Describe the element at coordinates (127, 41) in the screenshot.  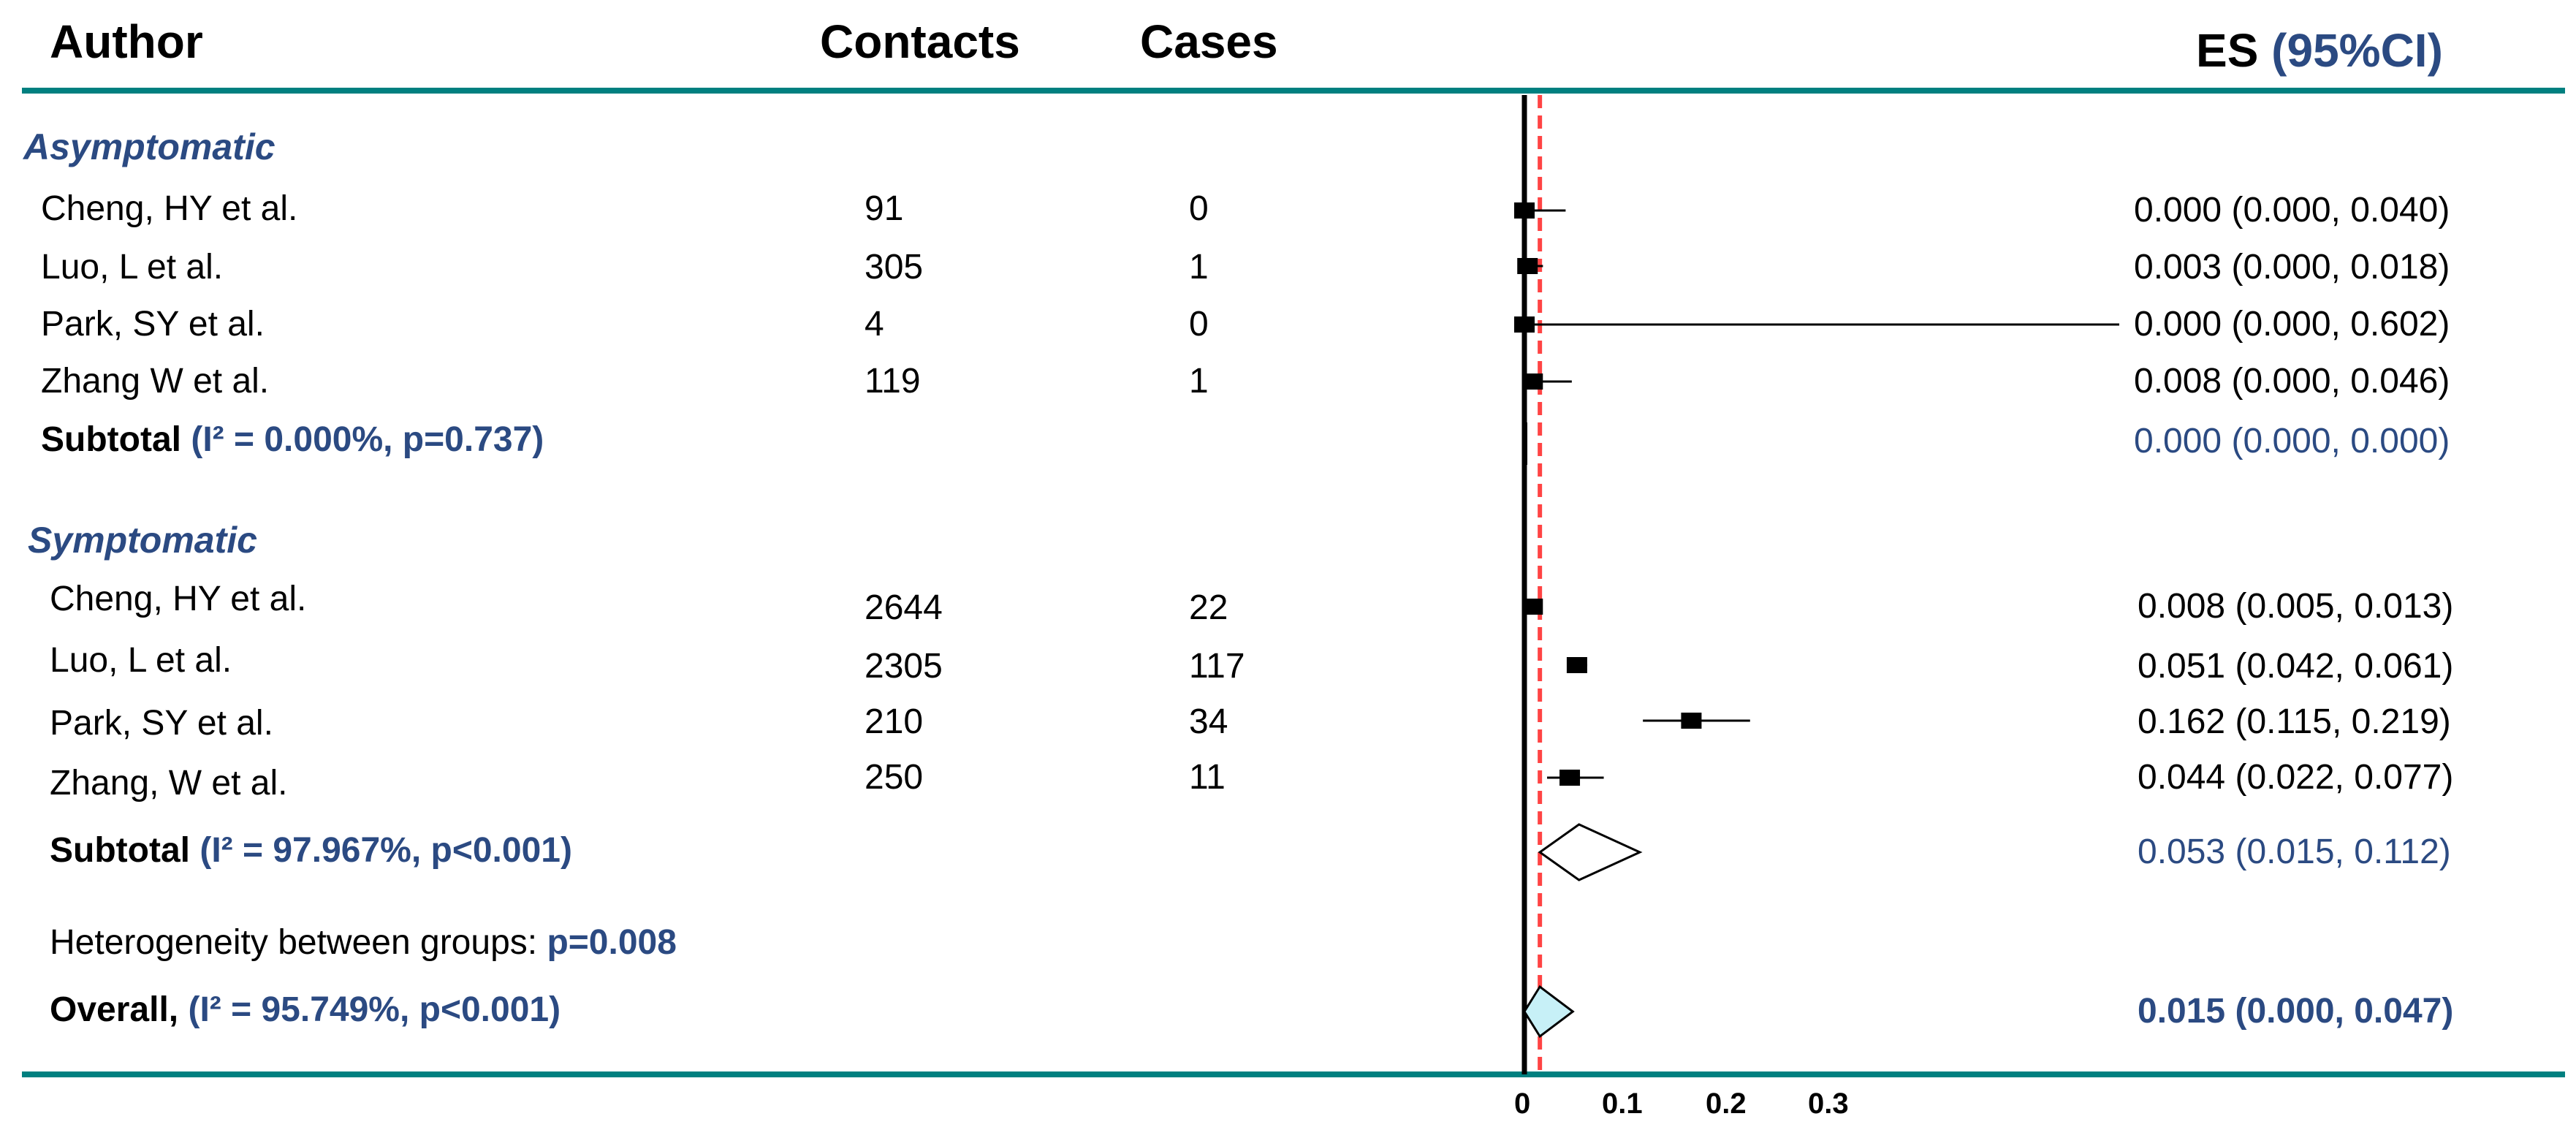
I see `author-header: Author` at that location.